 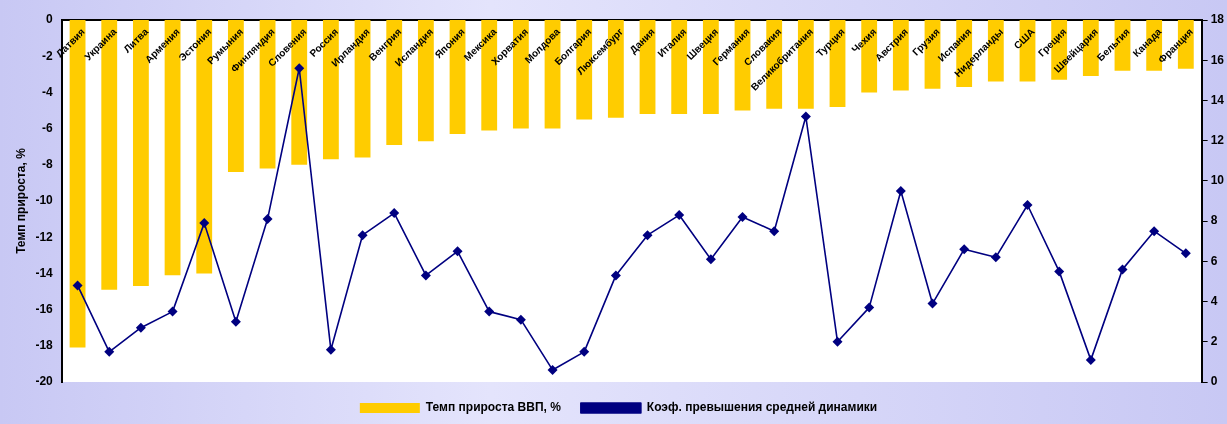 I want to click on y2-tick-label: 12, so click(x=1217, y=139).